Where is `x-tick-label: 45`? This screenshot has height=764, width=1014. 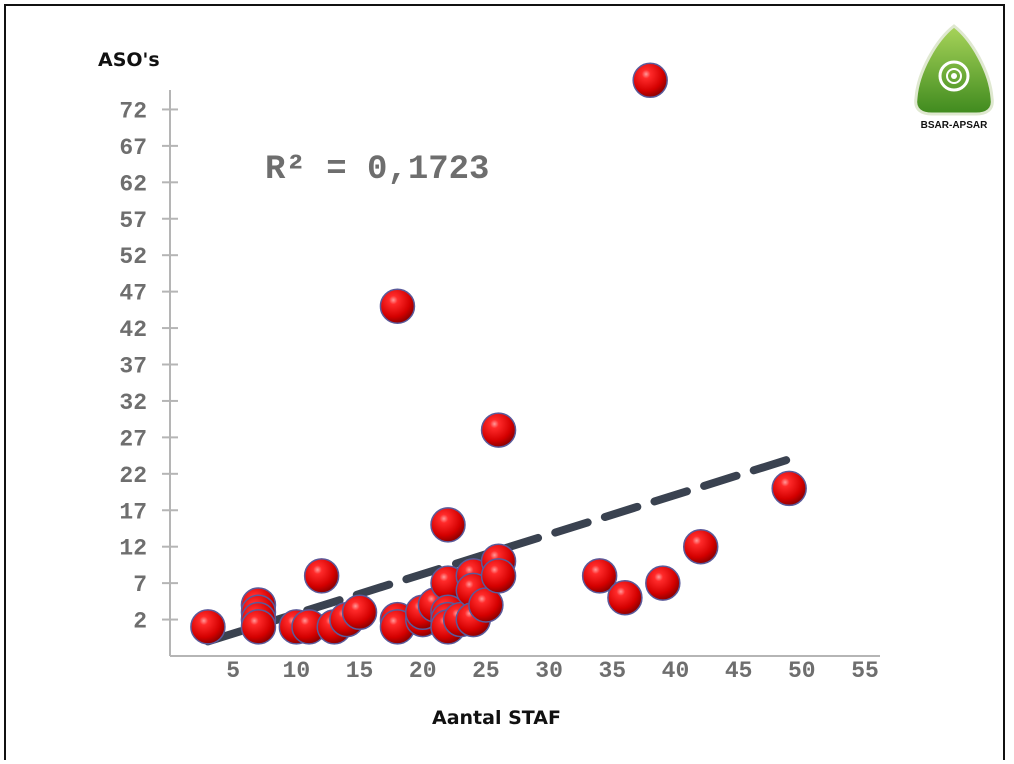
x-tick-label: 45 is located at coordinates (739, 671).